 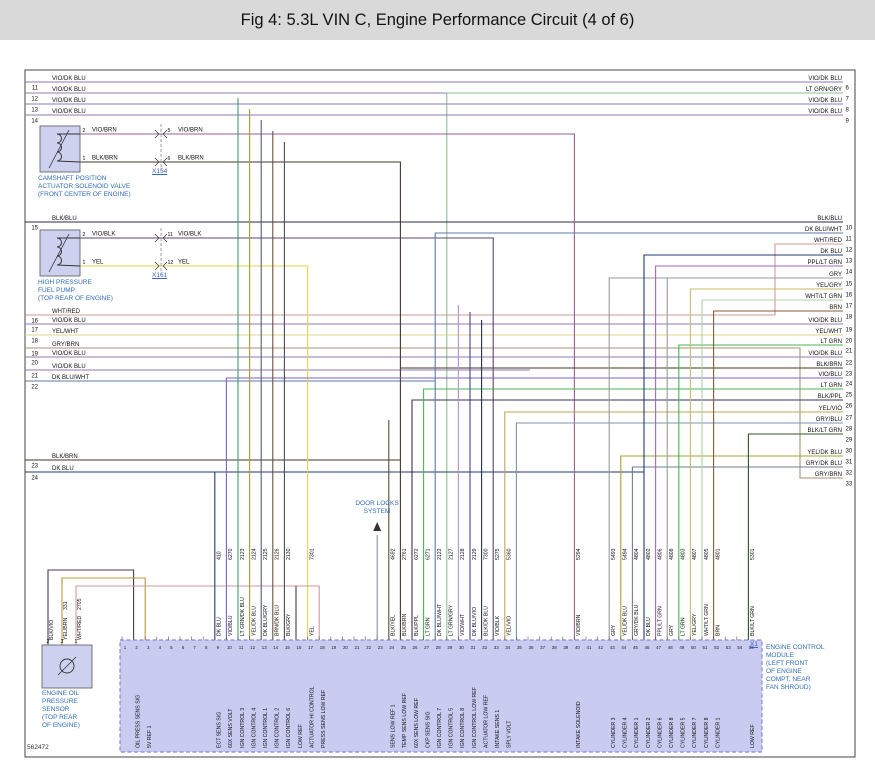 What do you see at coordinates (405, 554) in the screenshot?
I see `ecm-wire-number: 2761` at bounding box center [405, 554].